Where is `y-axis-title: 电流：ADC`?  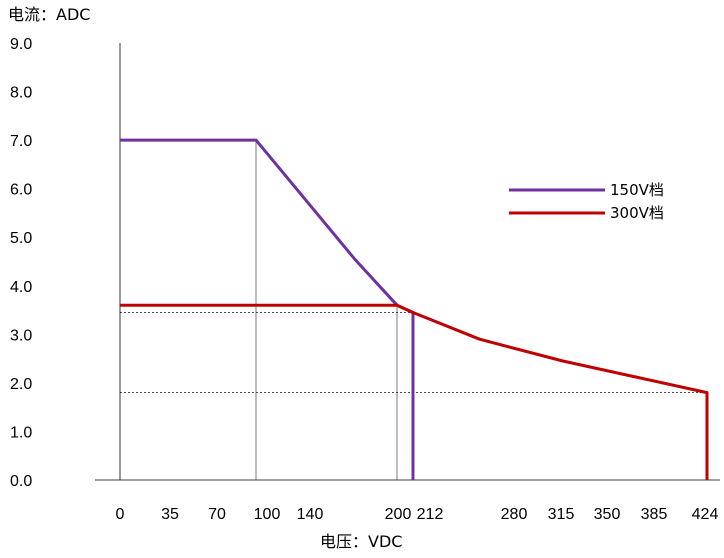 y-axis-title: 电流：ADC is located at coordinates (49, 14).